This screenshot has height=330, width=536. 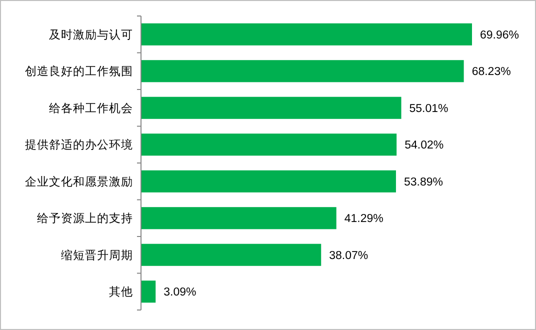 What do you see at coordinates (91, 107) in the screenshot?
I see `y-tick-label: 给各种工作机会` at bounding box center [91, 107].